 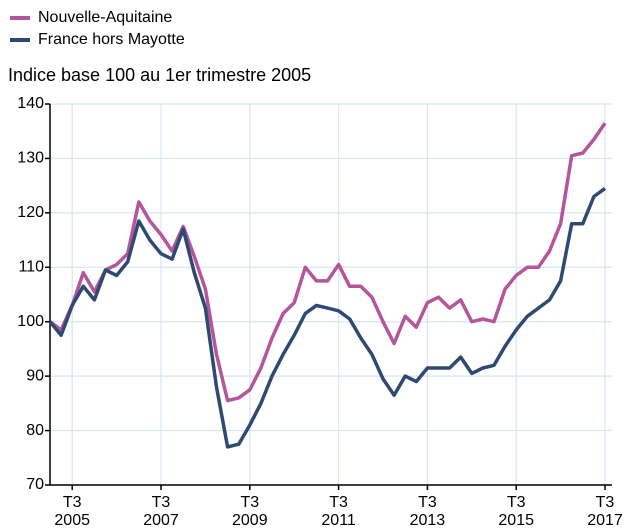 I want to click on x-tick-label: T3 2011, so click(x=338, y=511).